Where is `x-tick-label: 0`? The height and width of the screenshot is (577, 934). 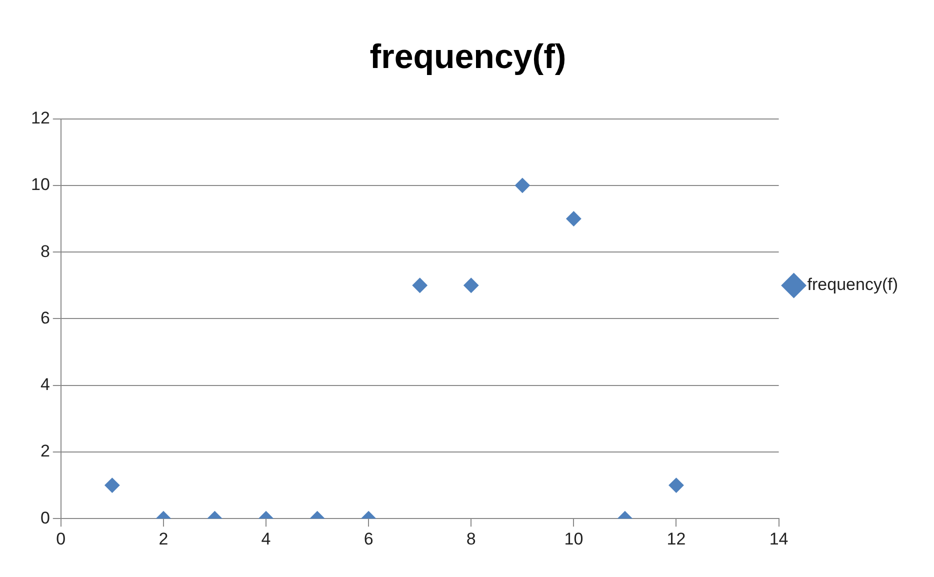
x-tick-label: 0 is located at coordinates (61, 538).